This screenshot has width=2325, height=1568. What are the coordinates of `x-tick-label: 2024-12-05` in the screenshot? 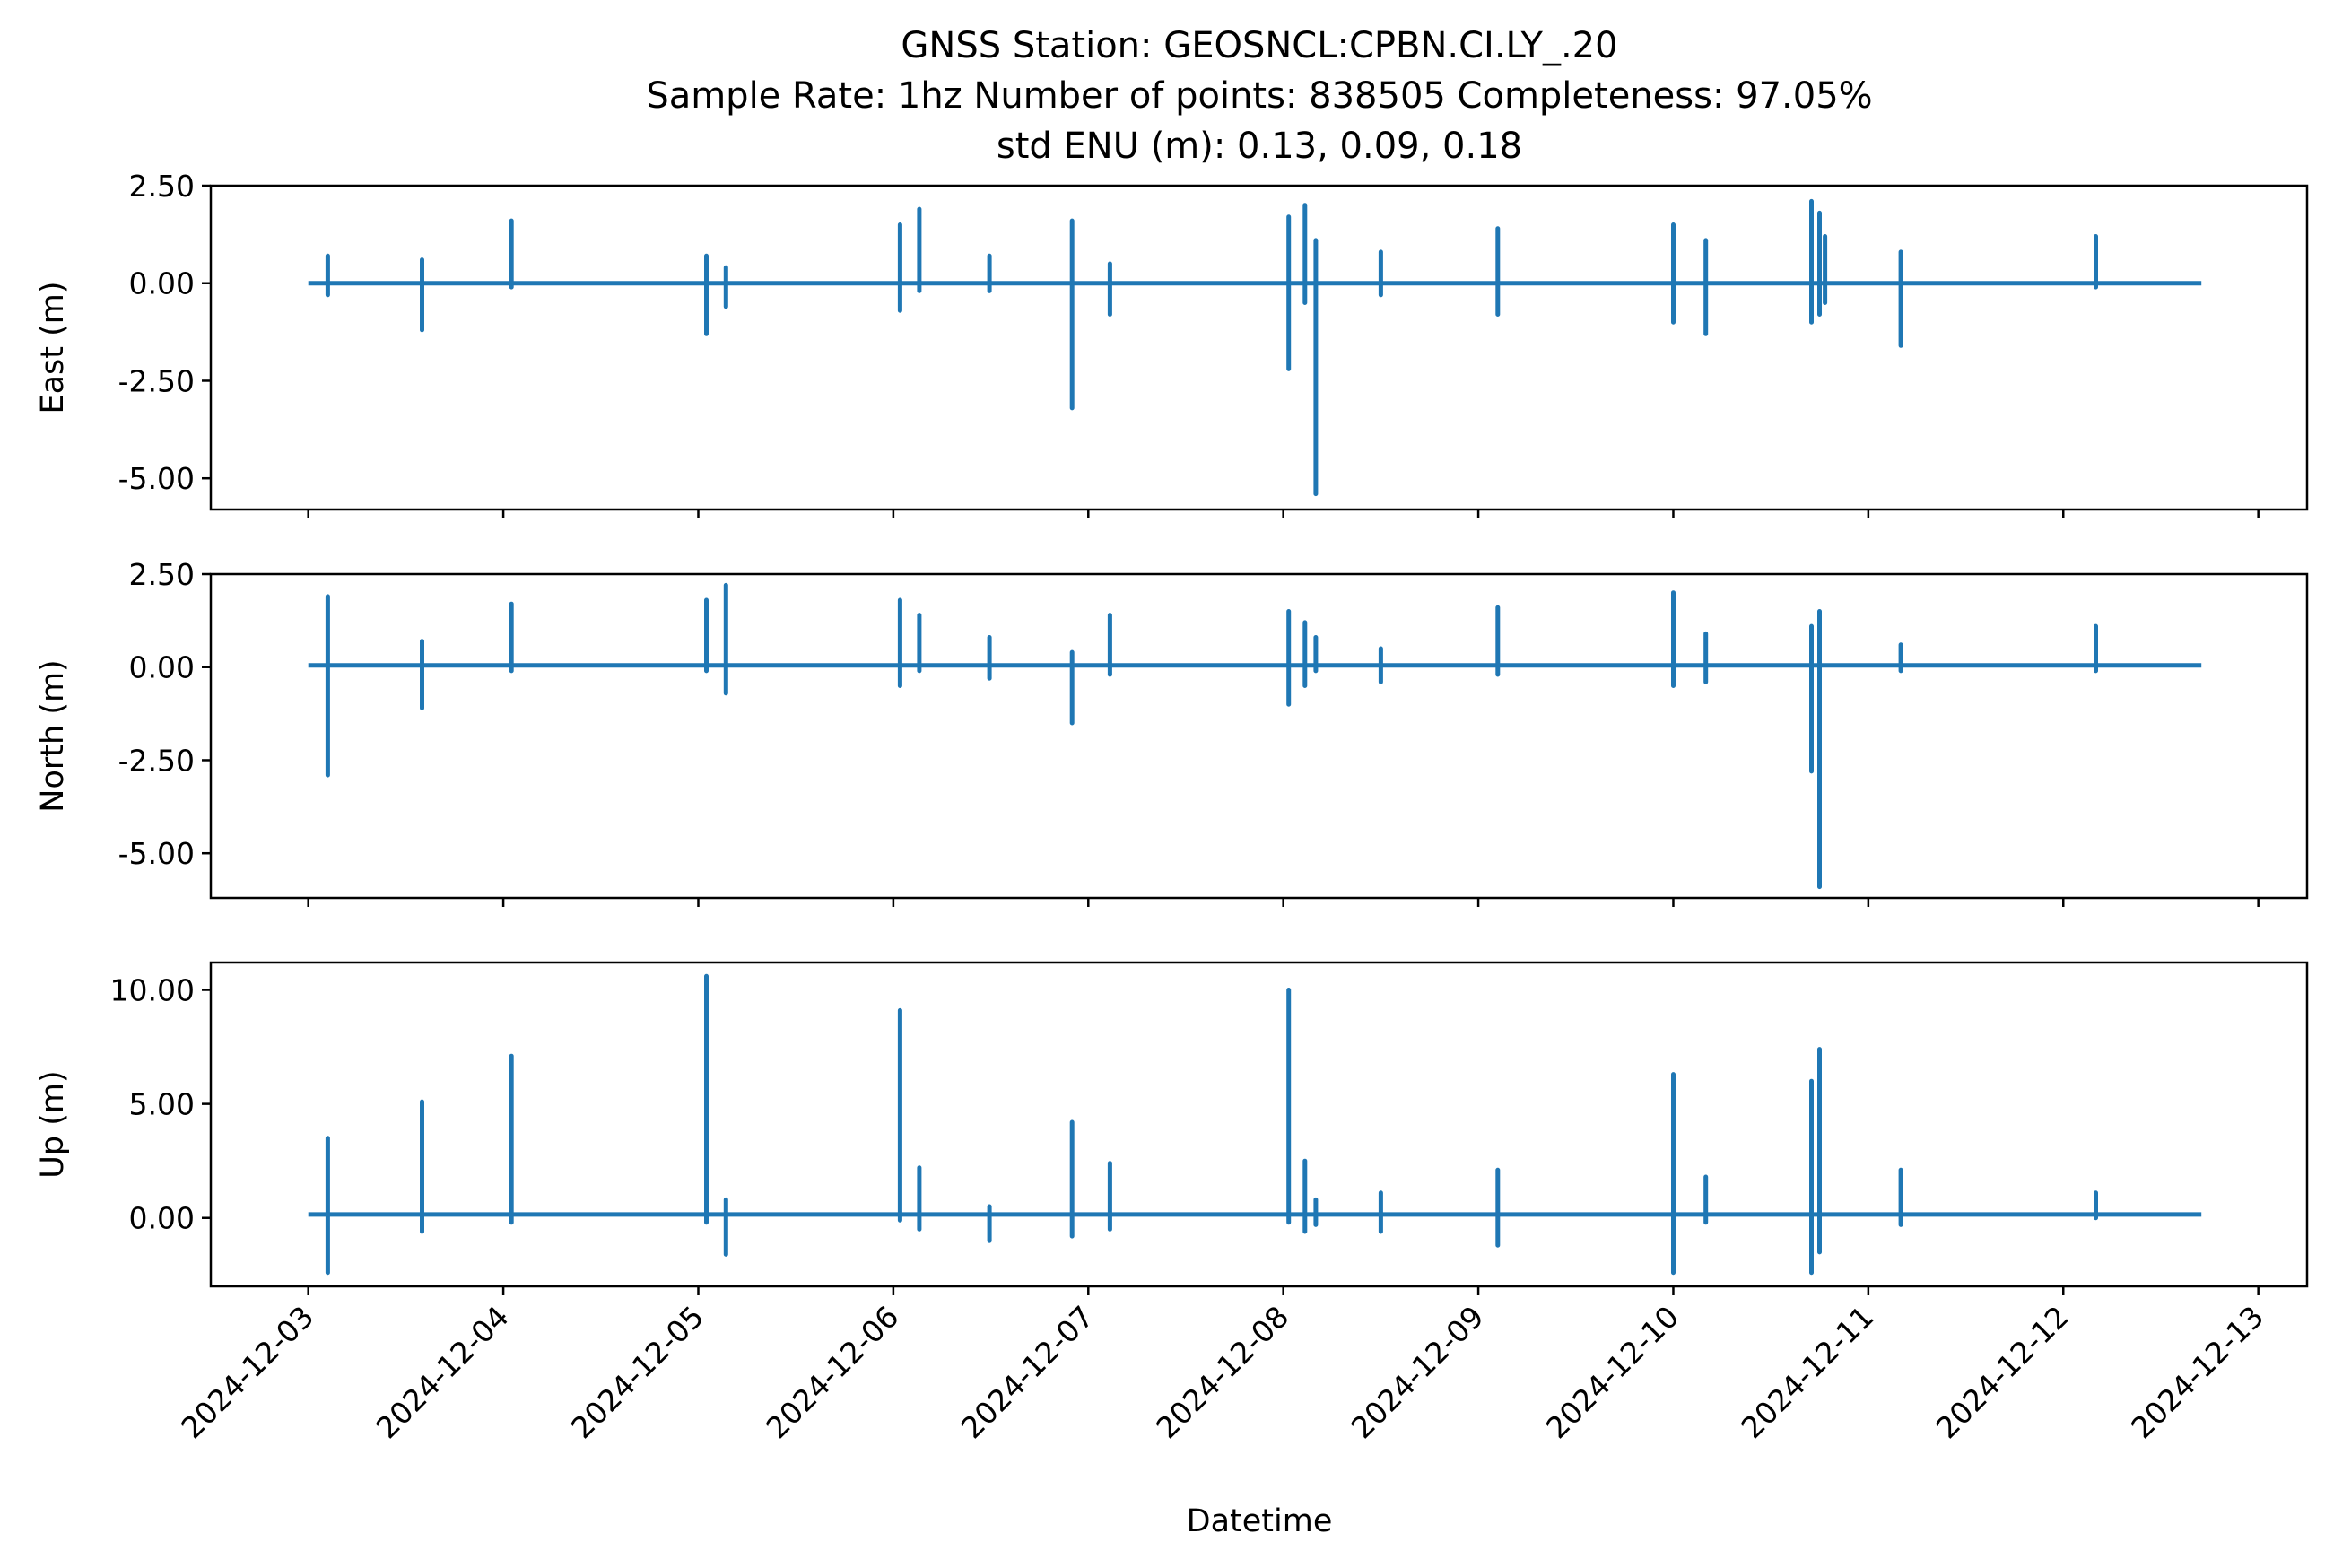 It's located at (637, 1372).